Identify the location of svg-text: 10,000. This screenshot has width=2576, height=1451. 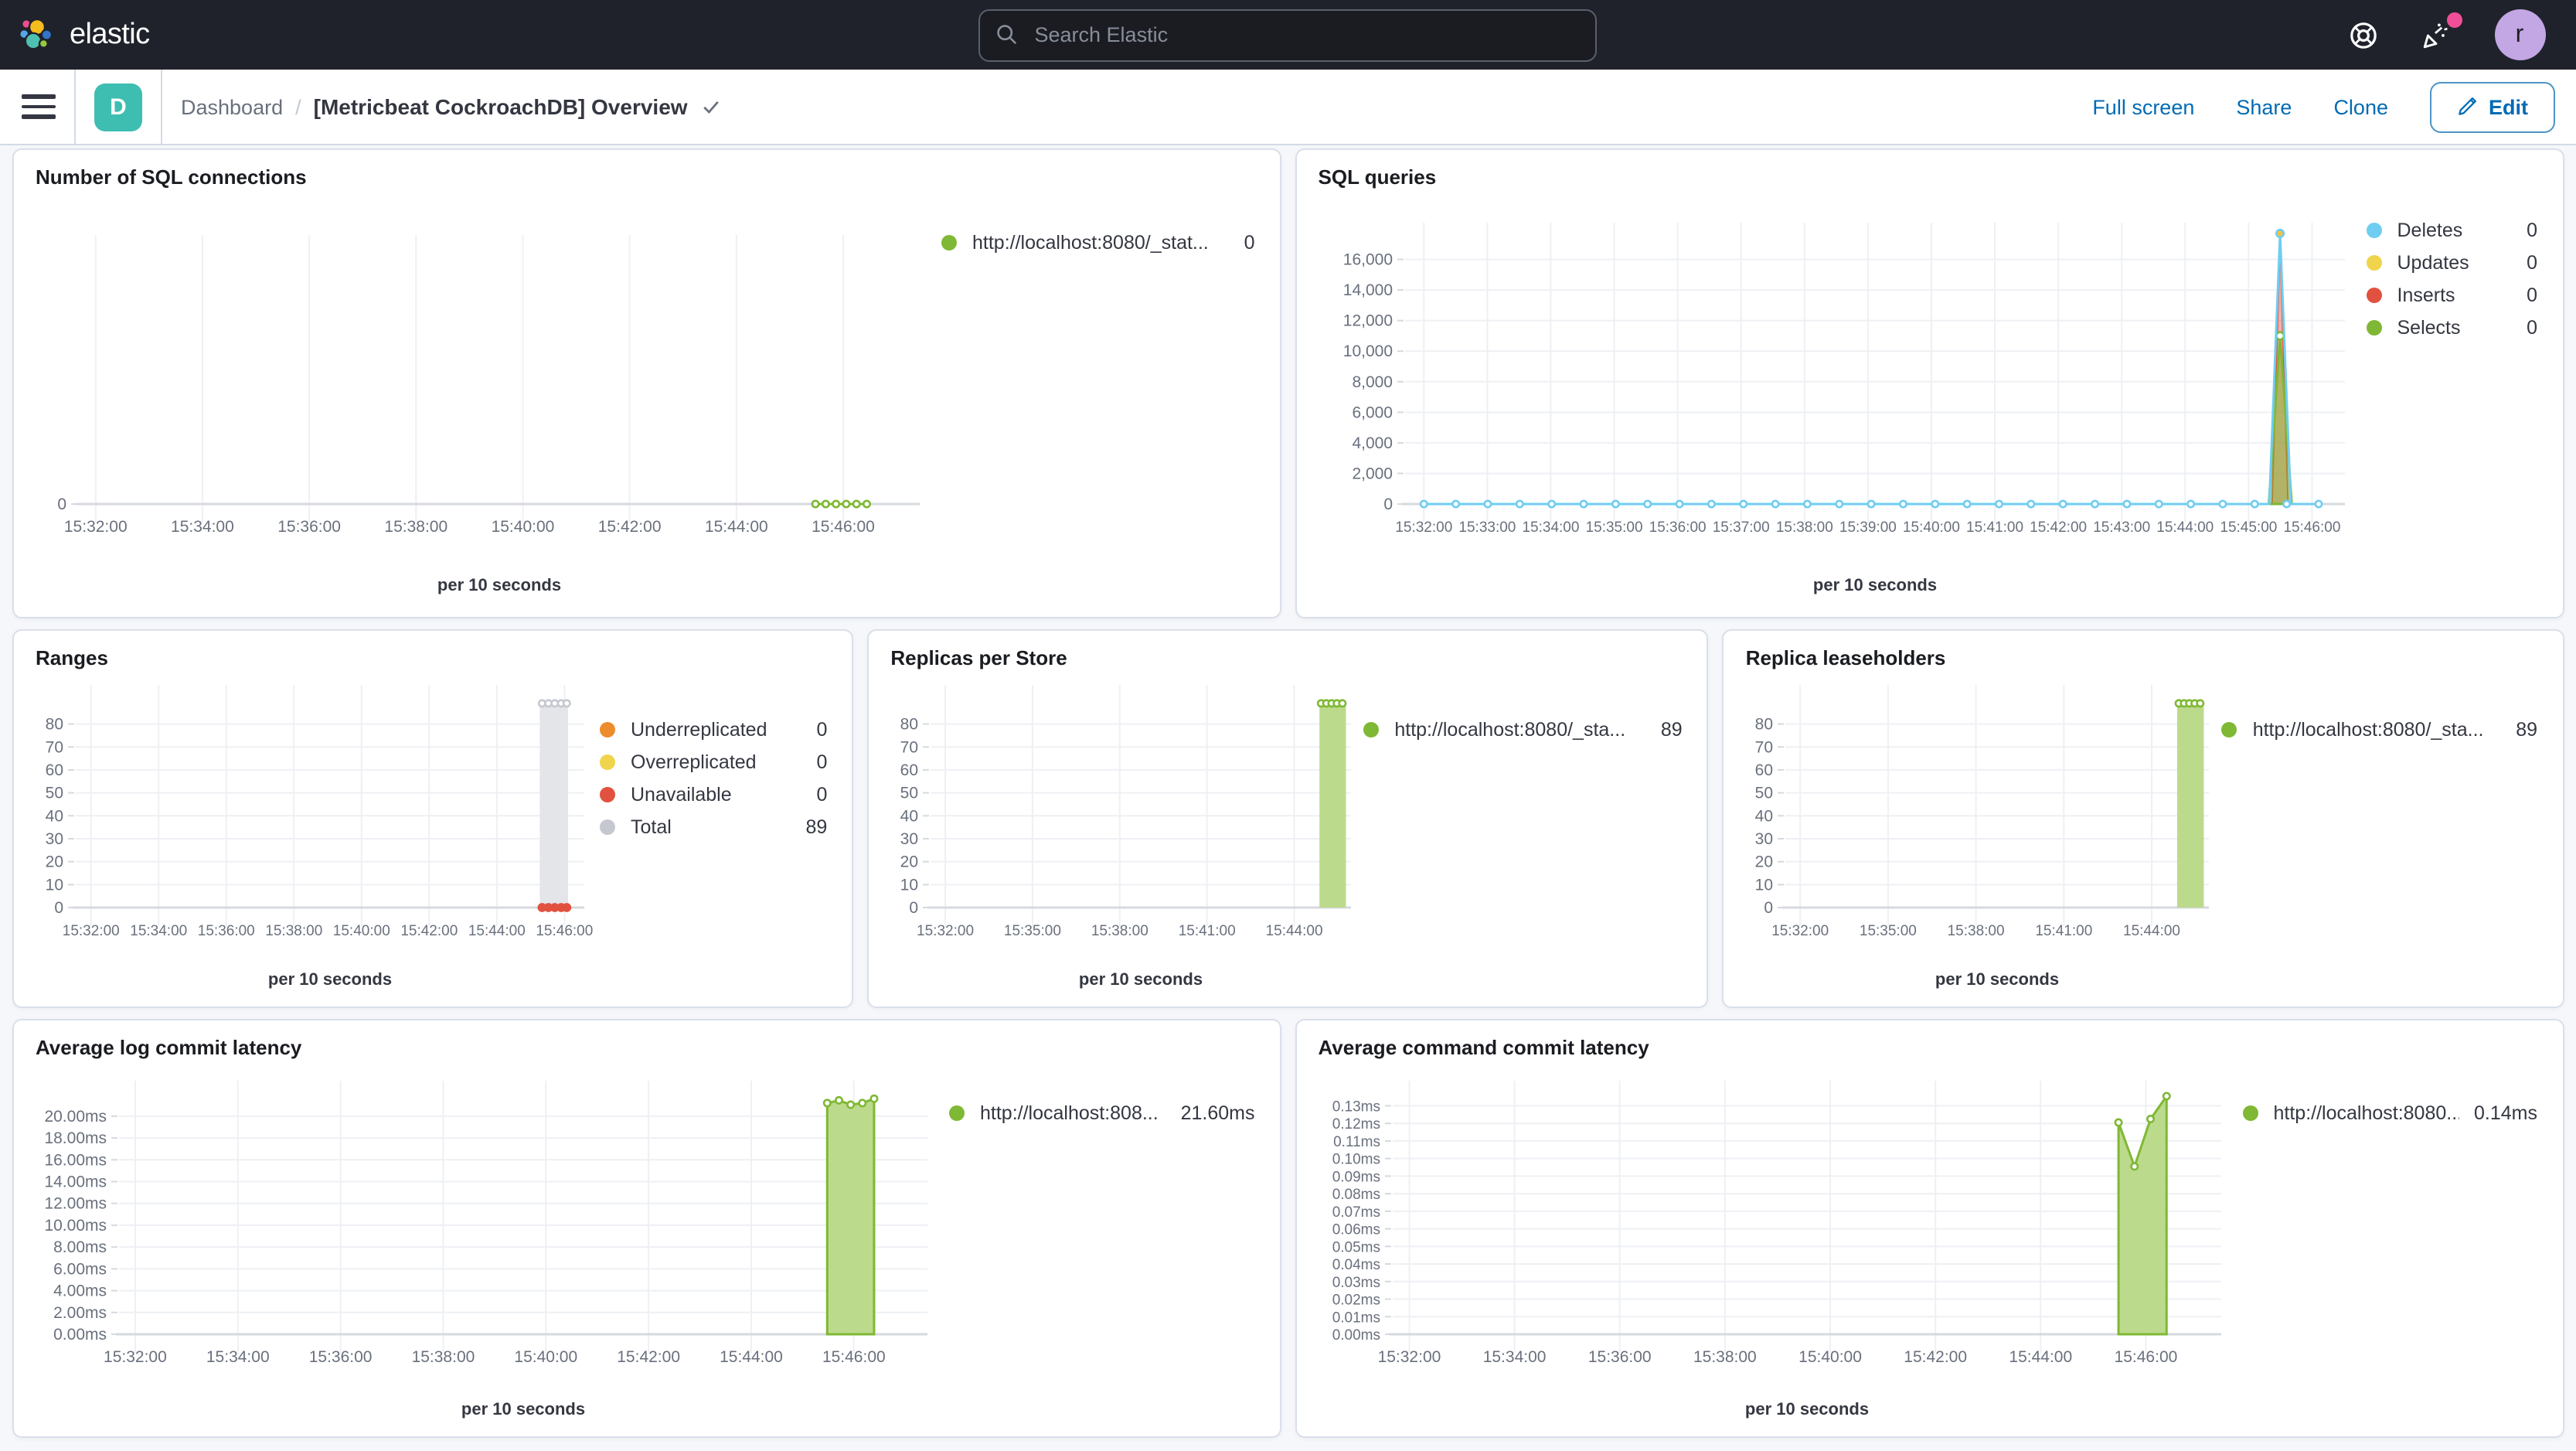
(1367, 351).